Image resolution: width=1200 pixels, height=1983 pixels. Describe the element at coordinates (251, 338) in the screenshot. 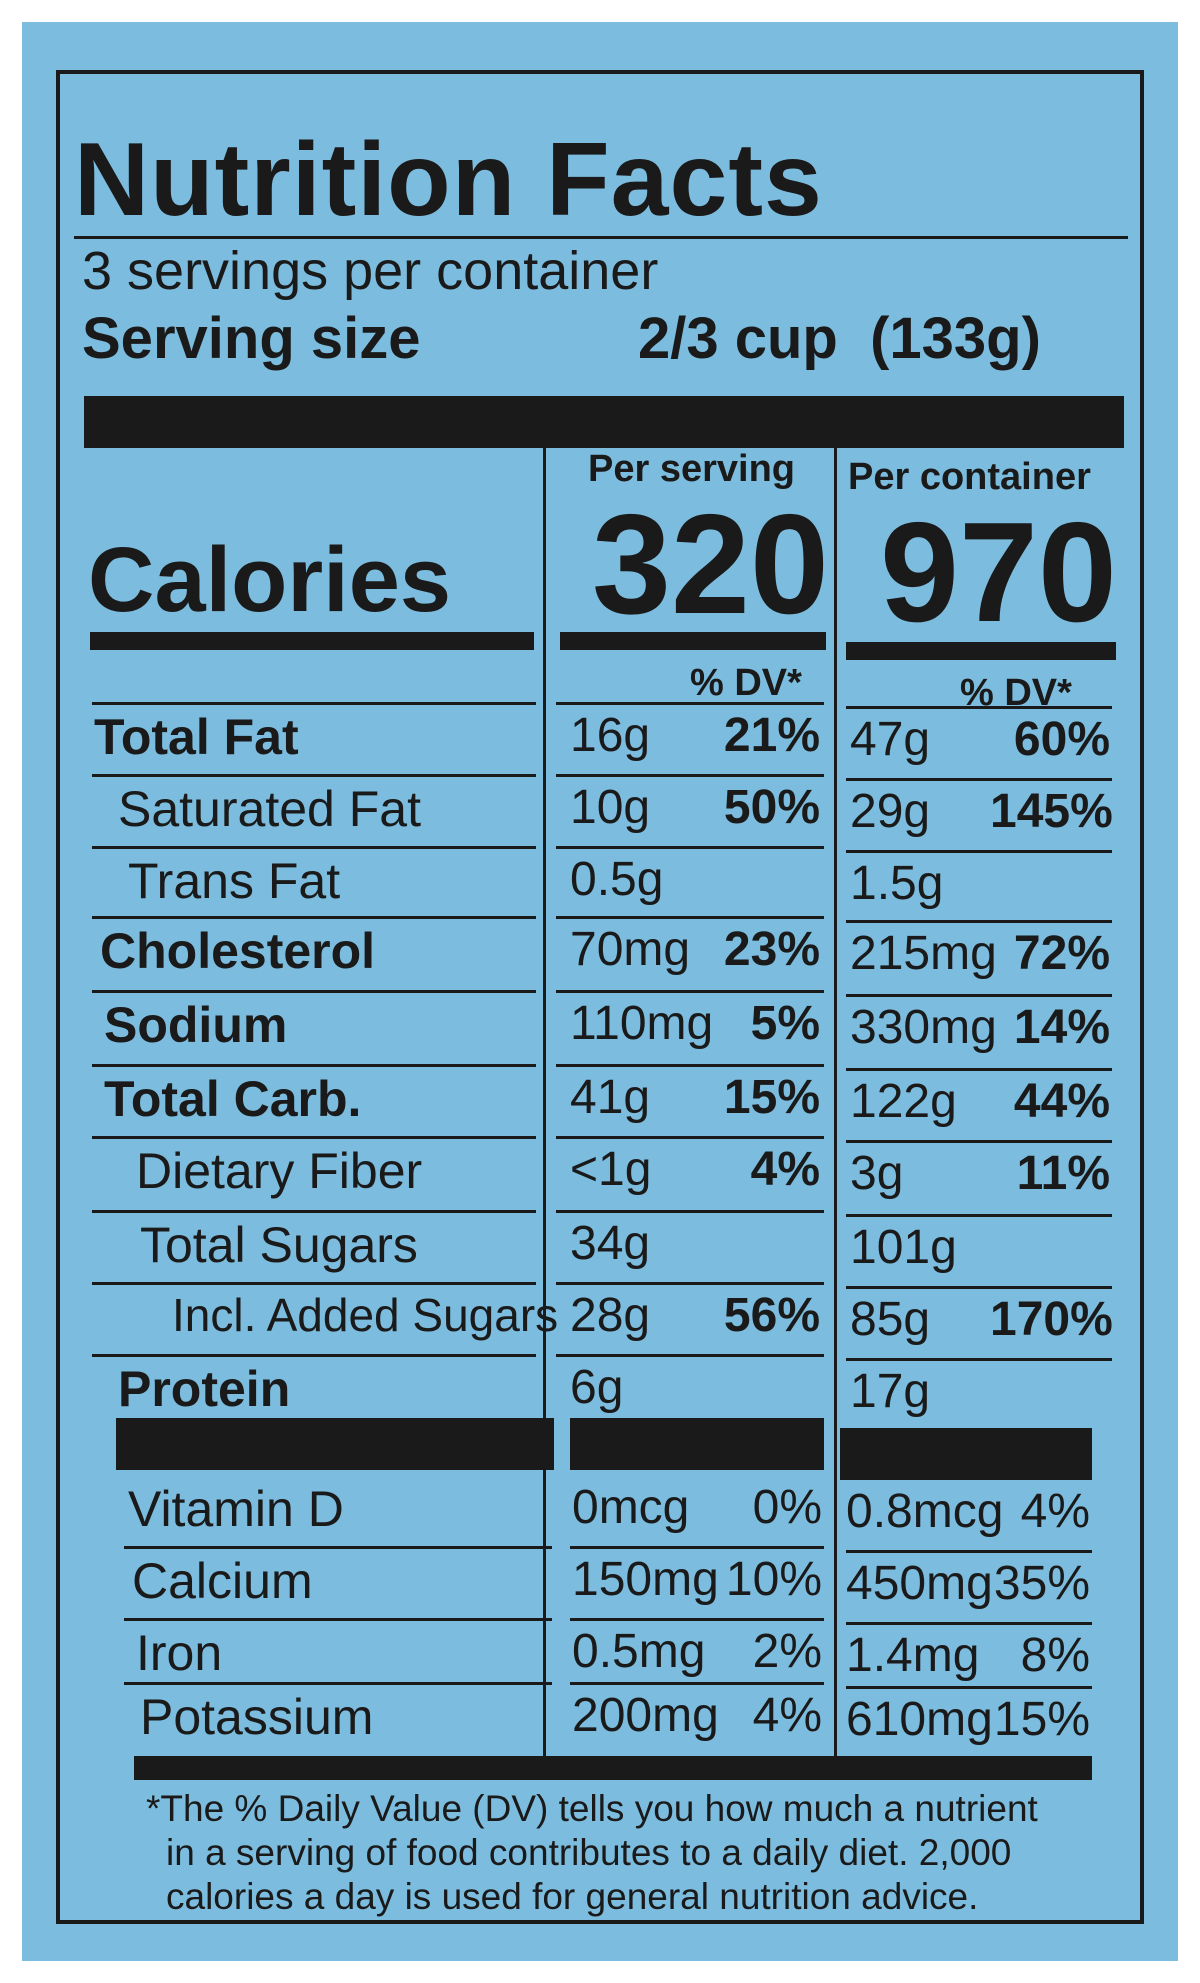

I see `serving-size-label: Serving size` at that location.